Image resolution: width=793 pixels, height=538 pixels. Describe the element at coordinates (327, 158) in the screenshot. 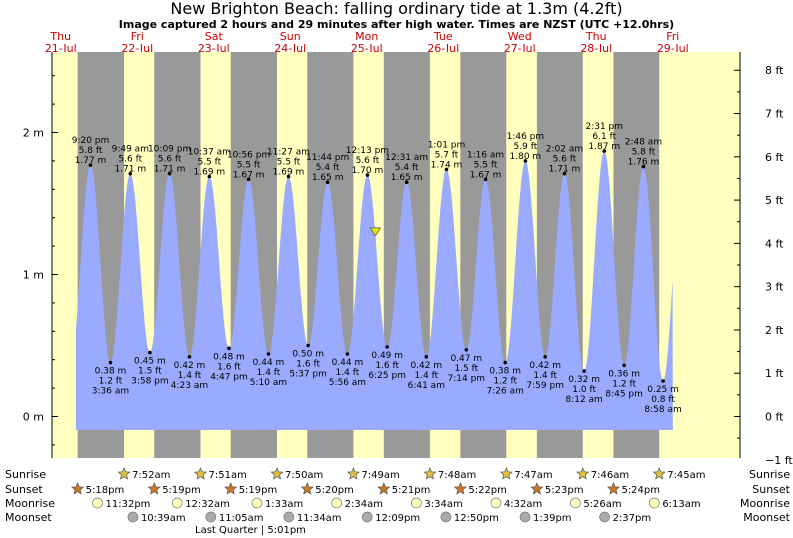

I see `high-tide-label: 11:44 pm` at that location.